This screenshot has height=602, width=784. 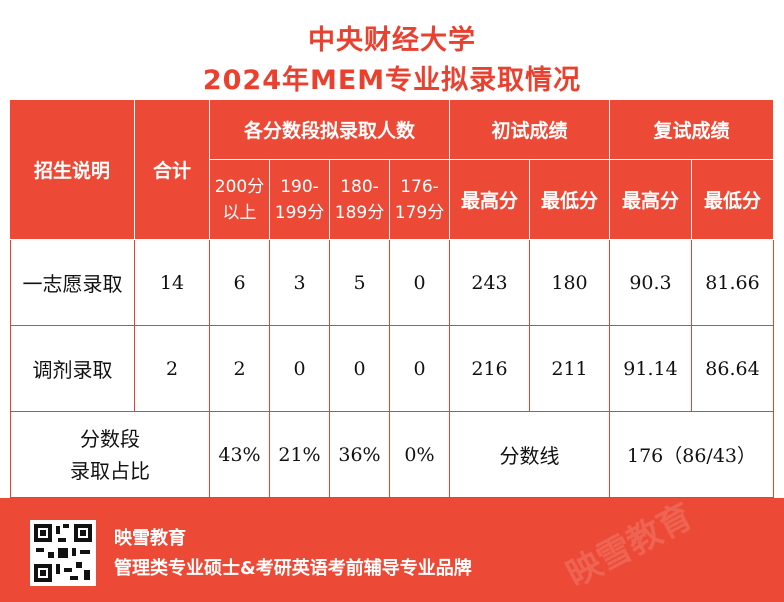 What do you see at coordinates (300, 200) in the screenshot?
I see `header-band-190: 190- 199分` at bounding box center [300, 200].